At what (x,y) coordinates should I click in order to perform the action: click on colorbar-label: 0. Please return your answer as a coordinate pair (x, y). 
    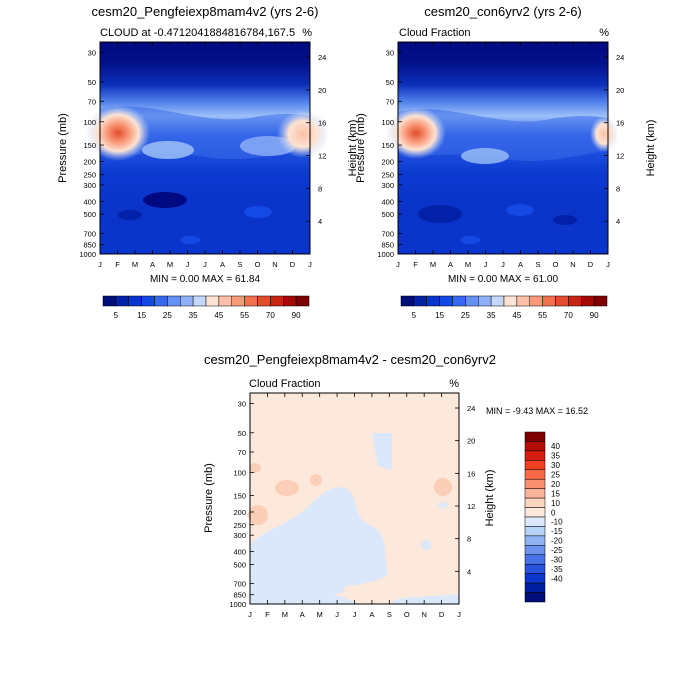
    Looking at the image, I should click on (553, 512).